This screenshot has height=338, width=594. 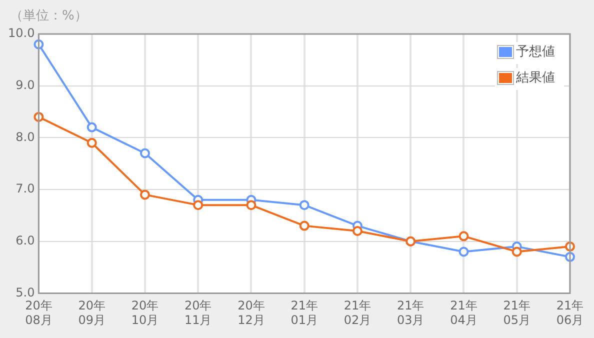 I want to click on x-tick-label: 21年 01月, so click(x=304, y=312).